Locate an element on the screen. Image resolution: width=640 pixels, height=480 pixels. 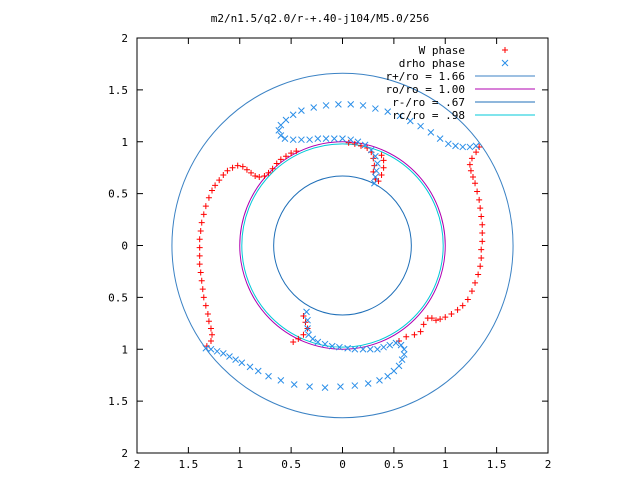
y-tick-label-6: 1 is located at coordinates (124, 349).